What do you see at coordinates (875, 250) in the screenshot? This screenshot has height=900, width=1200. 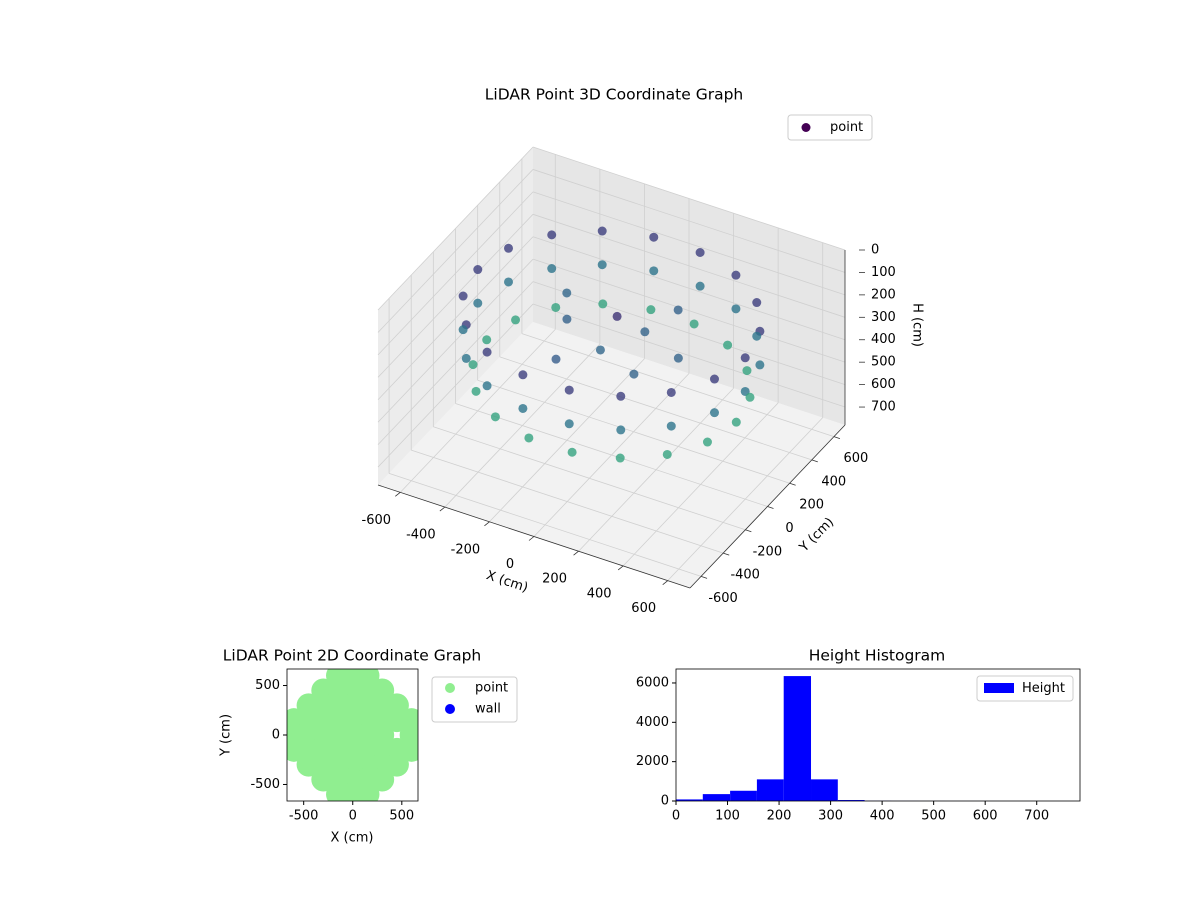 I see `z-tick-label: 0` at bounding box center [875, 250].